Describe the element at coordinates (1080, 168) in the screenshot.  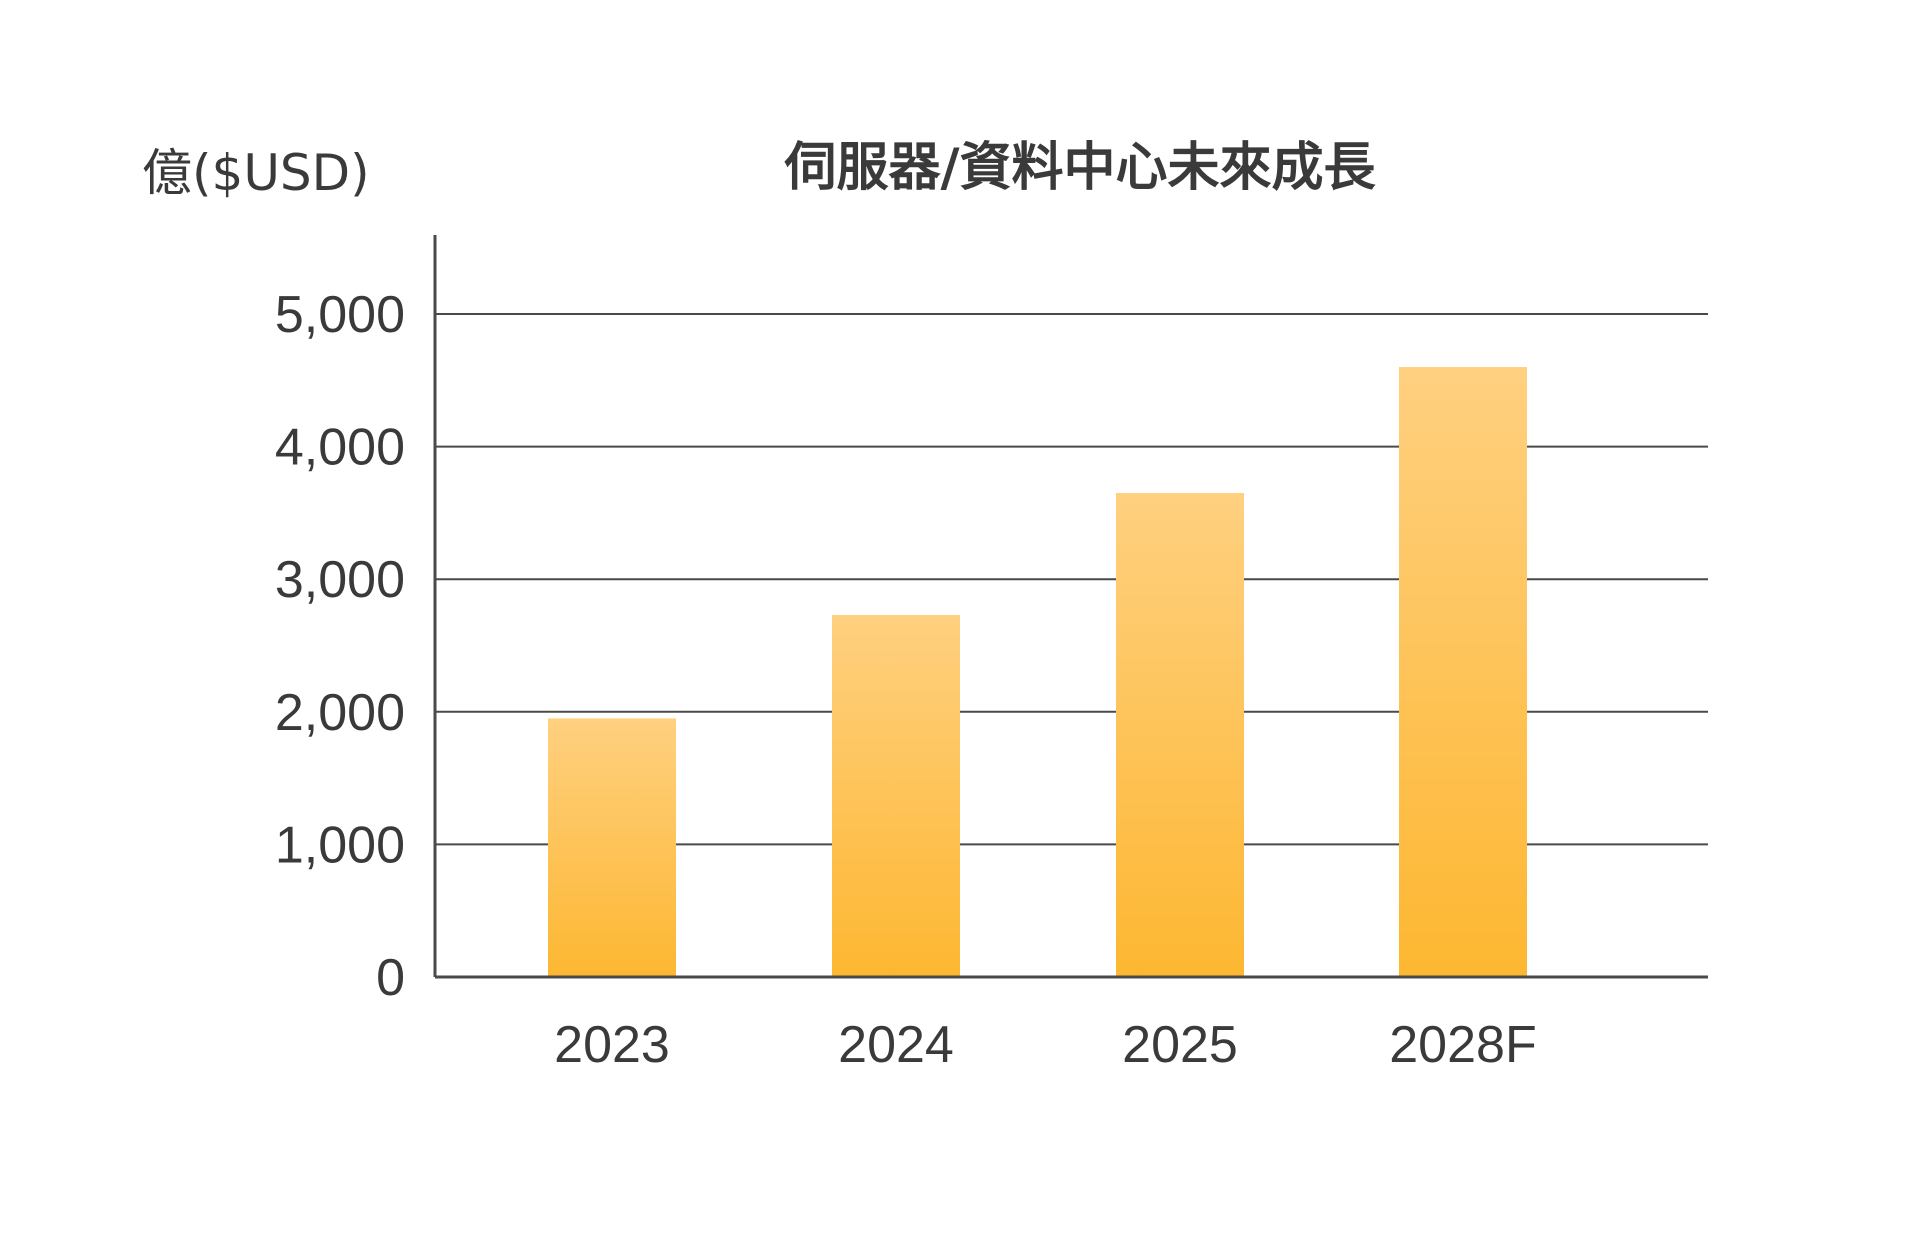
I see `chart-title: 伺服器/資料中心未來成長` at that location.